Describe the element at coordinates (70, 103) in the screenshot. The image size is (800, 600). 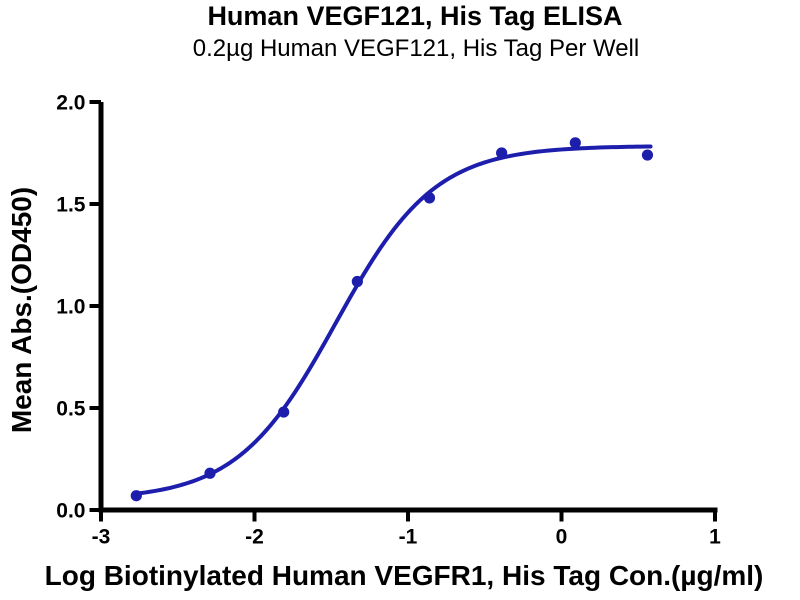
I see `y-tick-label: 2.0` at that location.